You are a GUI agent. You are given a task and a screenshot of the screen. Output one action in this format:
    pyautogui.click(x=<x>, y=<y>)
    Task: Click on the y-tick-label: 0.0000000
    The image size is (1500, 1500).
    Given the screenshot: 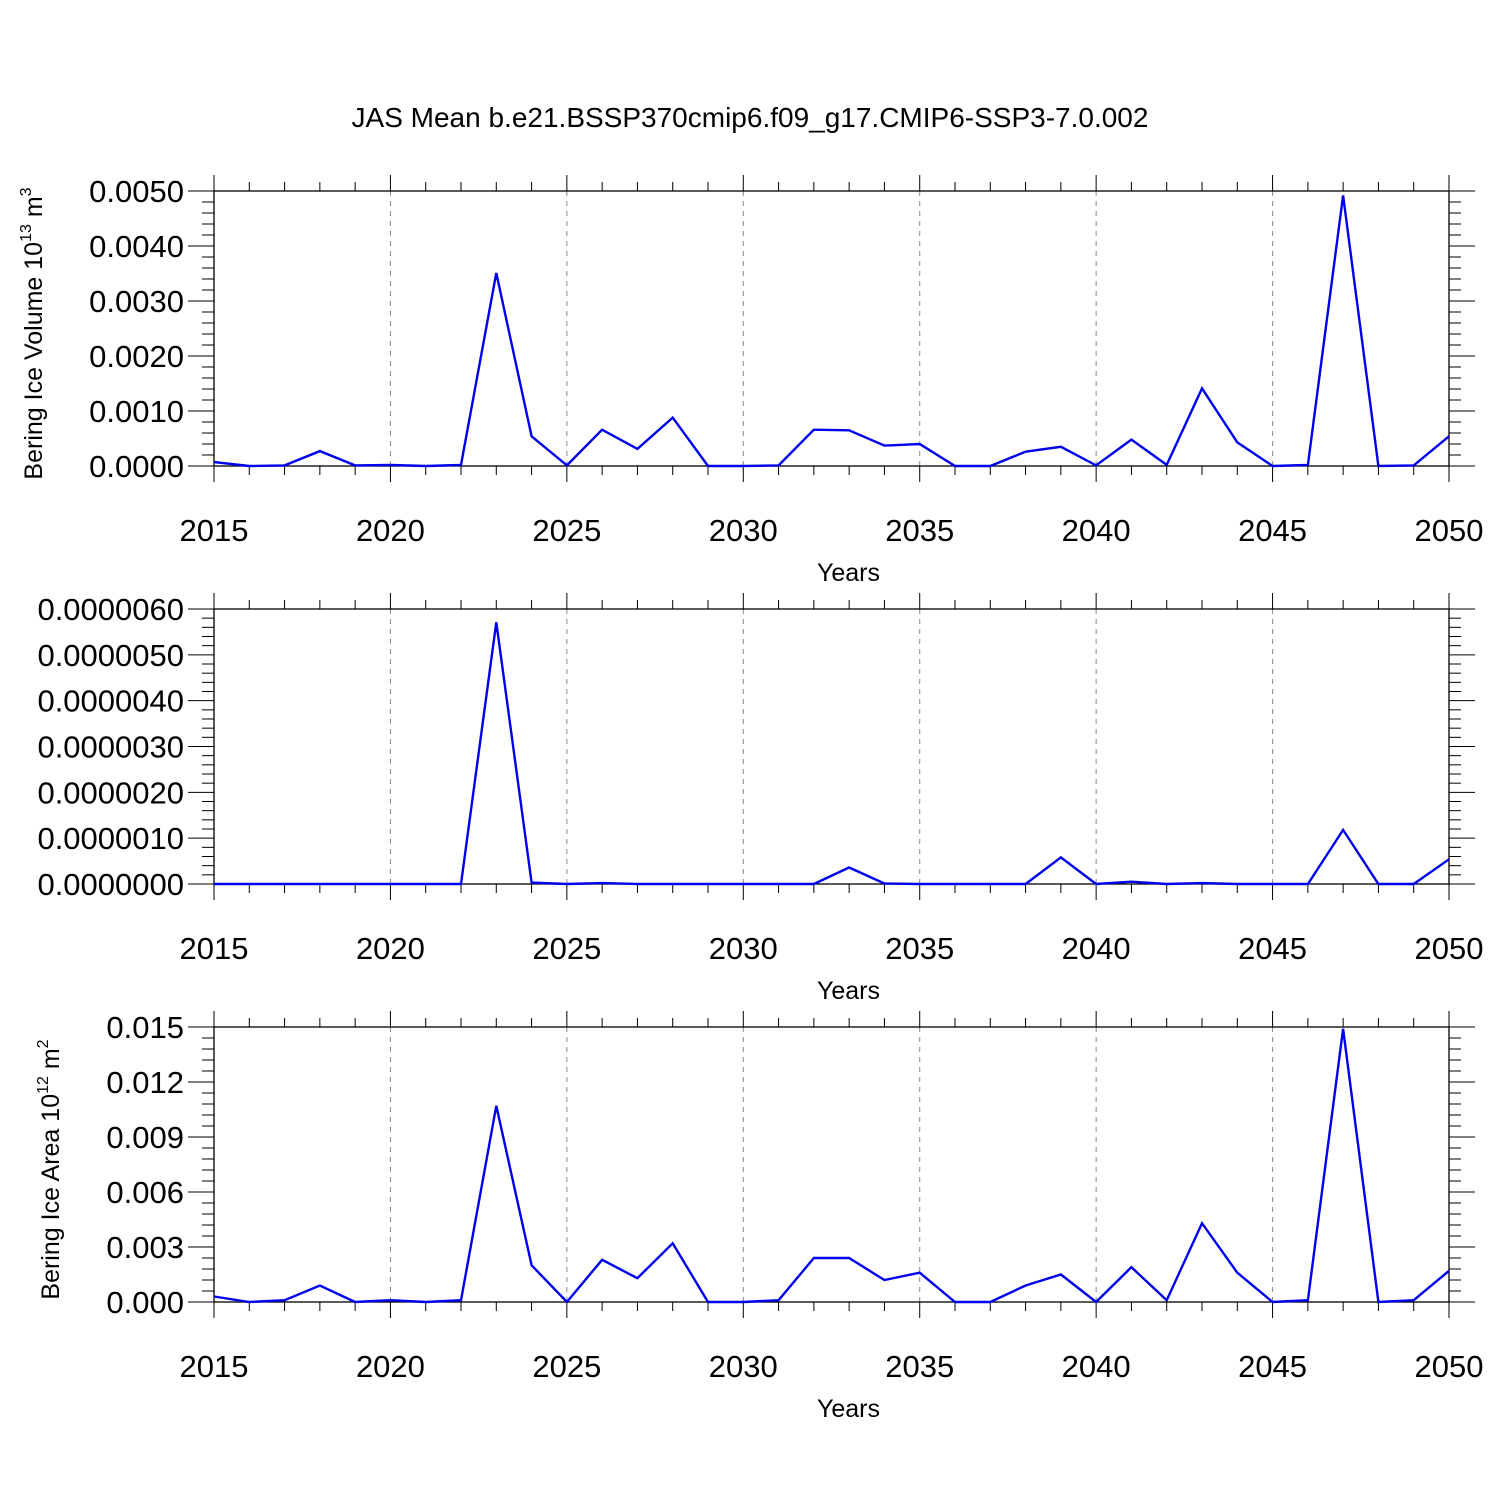 What is the action you would take?
    pyautogui.click(x=110, y=884)
    